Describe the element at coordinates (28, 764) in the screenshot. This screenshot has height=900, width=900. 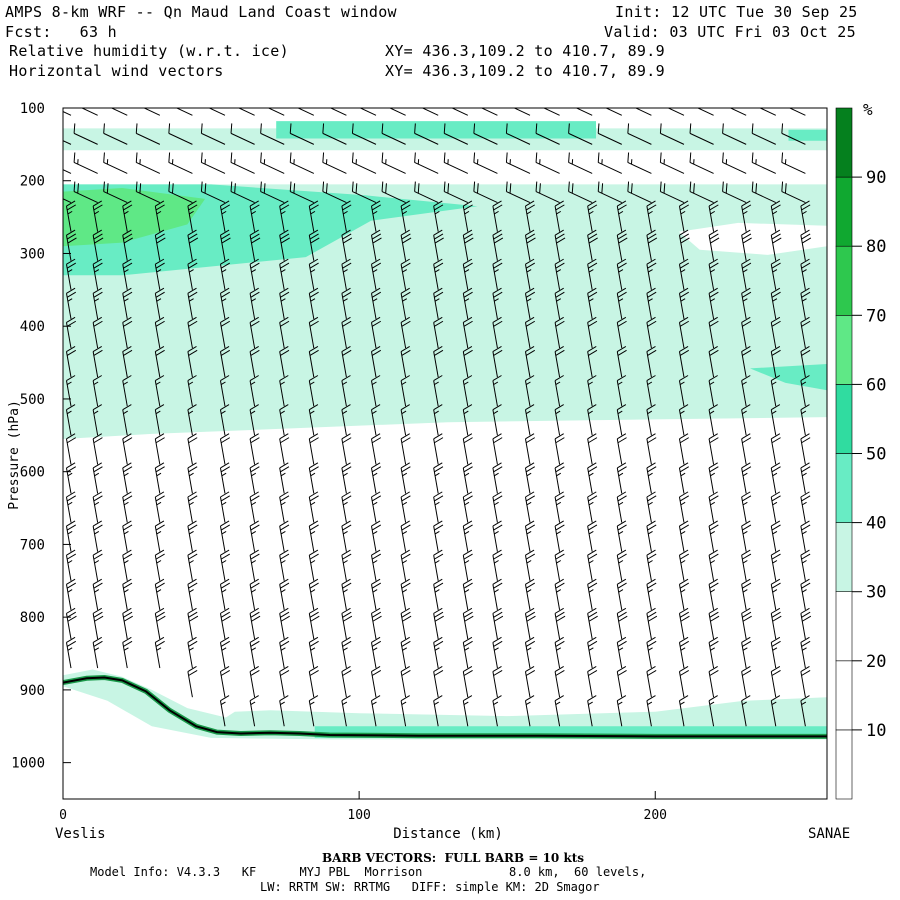
I see `y-tick-label: 1000` at that location.